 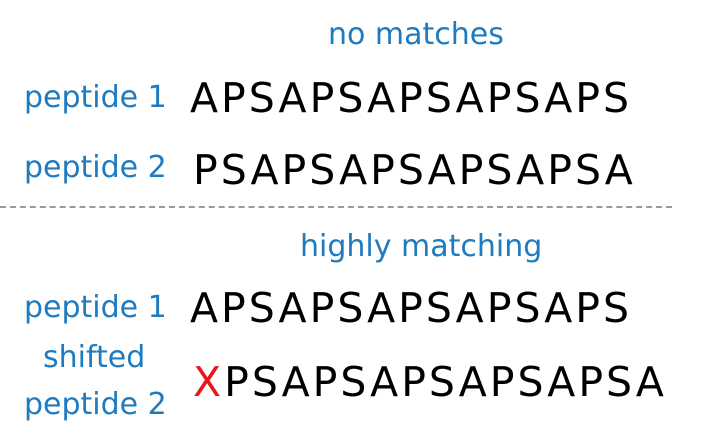 What do you see at coordinates (95, 404) in the screenshot?
I see `shifted-label-line-2: peptide 2` at bounding box center [95, 404].